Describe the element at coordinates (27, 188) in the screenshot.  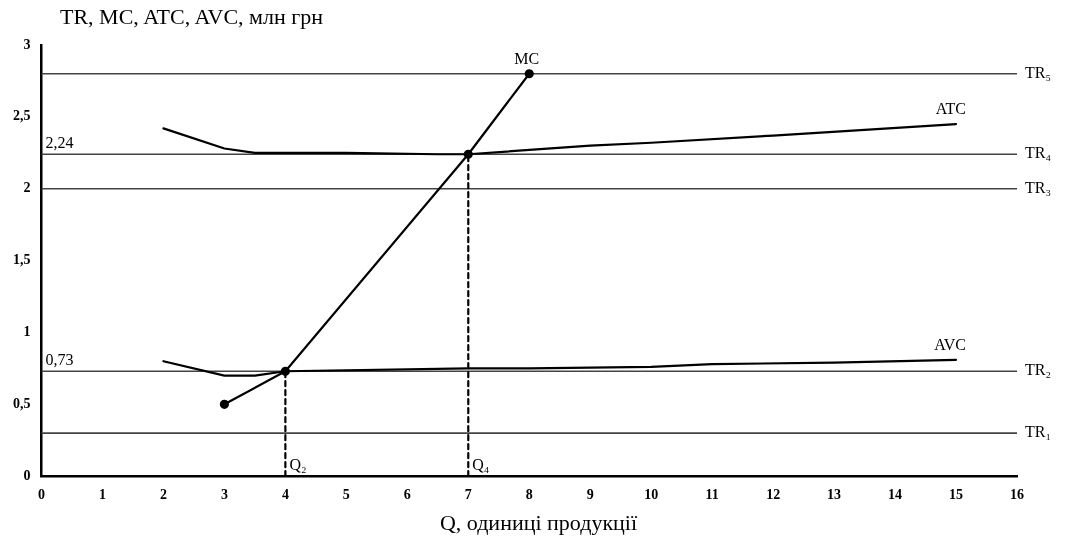
I see `y-tick-label: 2` at that location.